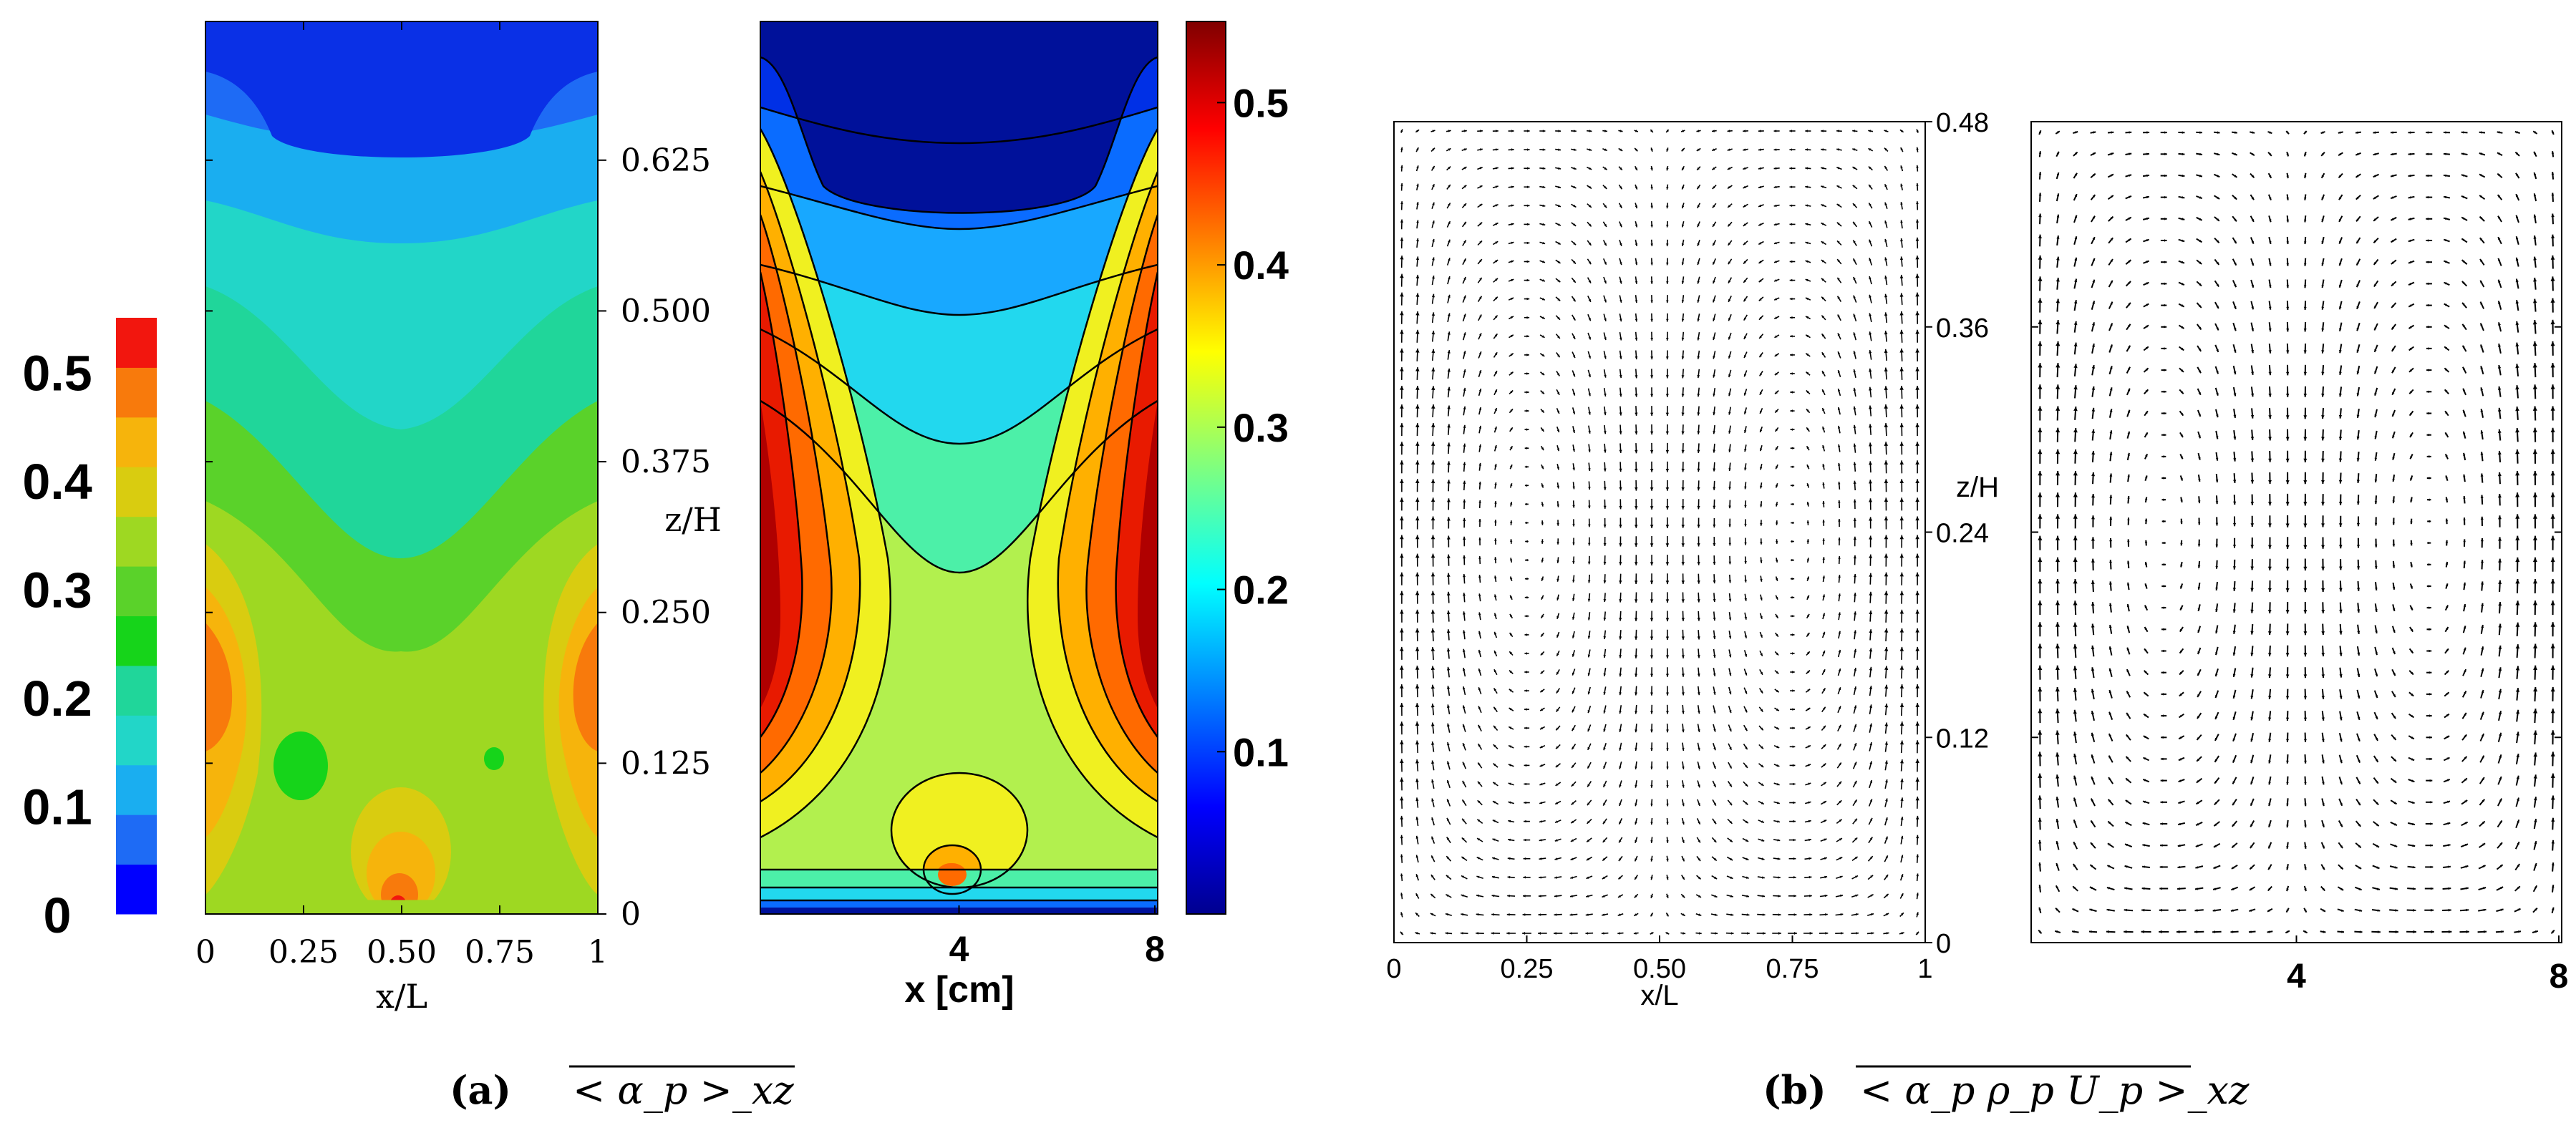 This screenshot has width=2576, height=1133. Describe the element at coordinates (136, 343) in the screenshot. I see `colorbar-swatch` at that location.